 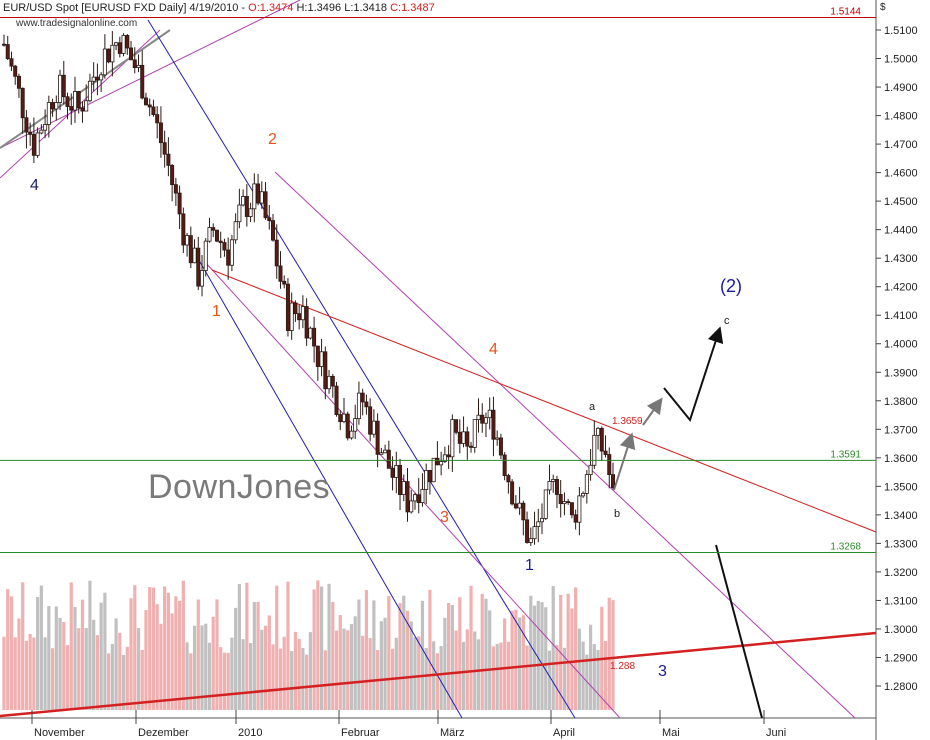 I want to click on projection-arrows, so click(x=668, y=408).